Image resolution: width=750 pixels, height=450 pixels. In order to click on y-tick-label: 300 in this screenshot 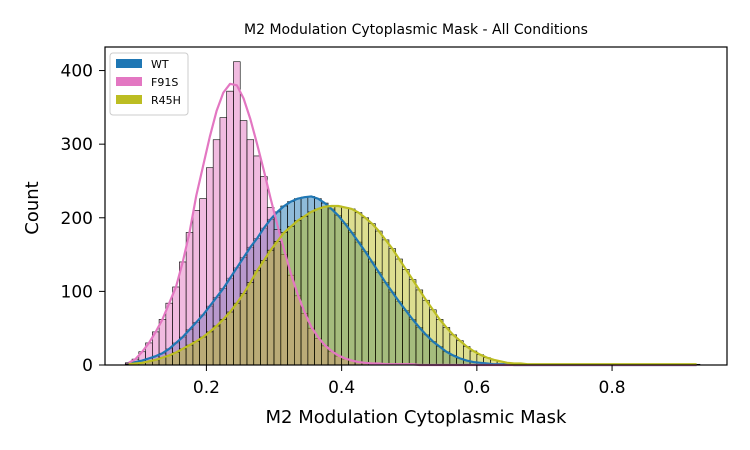, I will do `click(77, 145)`.